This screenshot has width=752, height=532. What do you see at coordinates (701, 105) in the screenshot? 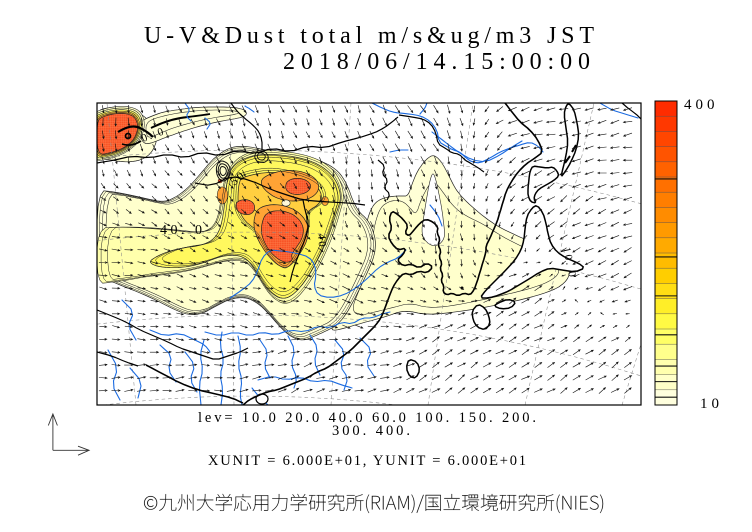
I see `svg-text: 400` at bounding box center [701, 105].